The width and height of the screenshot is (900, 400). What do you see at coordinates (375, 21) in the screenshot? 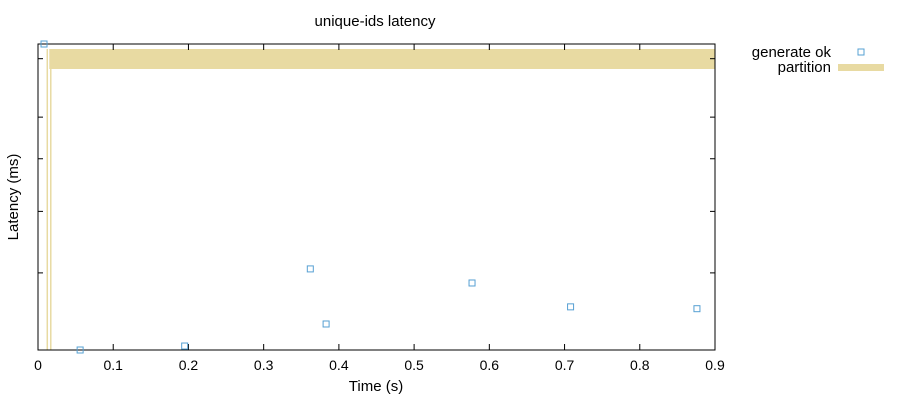
I see `chart-title: unique-ids latency` at bounding box center [375, 21].